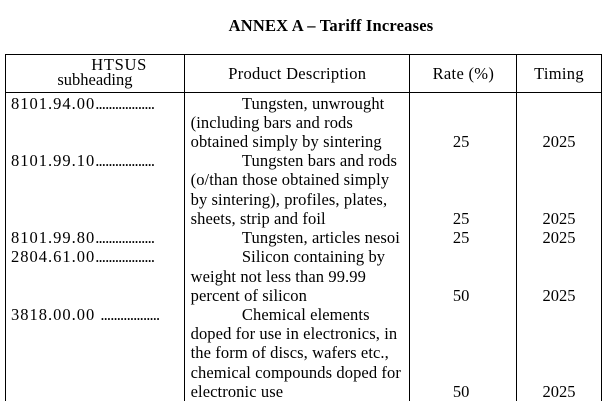 The height and width of the screenshot is (413, 609). What do you see at coordinates (119, 65) in the screenshot?
I see `column-header-htsus-line1: HTSUS` at bounding box center [119, 65].